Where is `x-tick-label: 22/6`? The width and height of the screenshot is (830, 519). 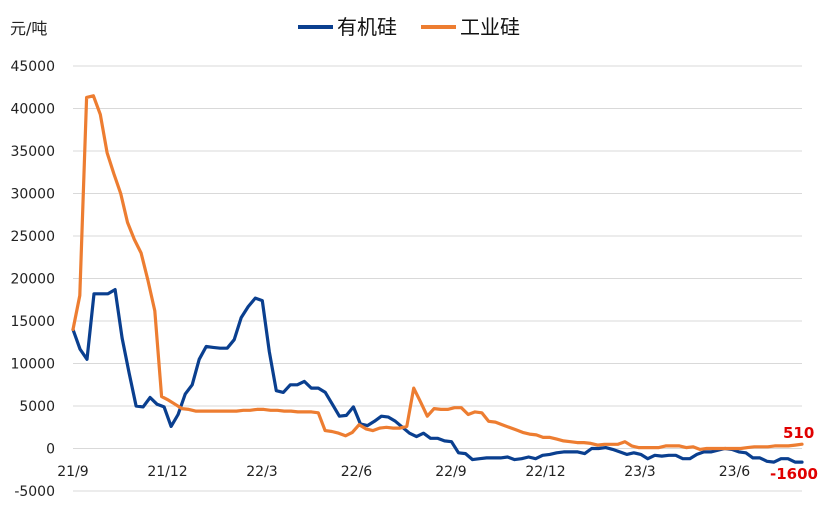
x-tick-label: 22/6 is located at coordinates (357, 472).